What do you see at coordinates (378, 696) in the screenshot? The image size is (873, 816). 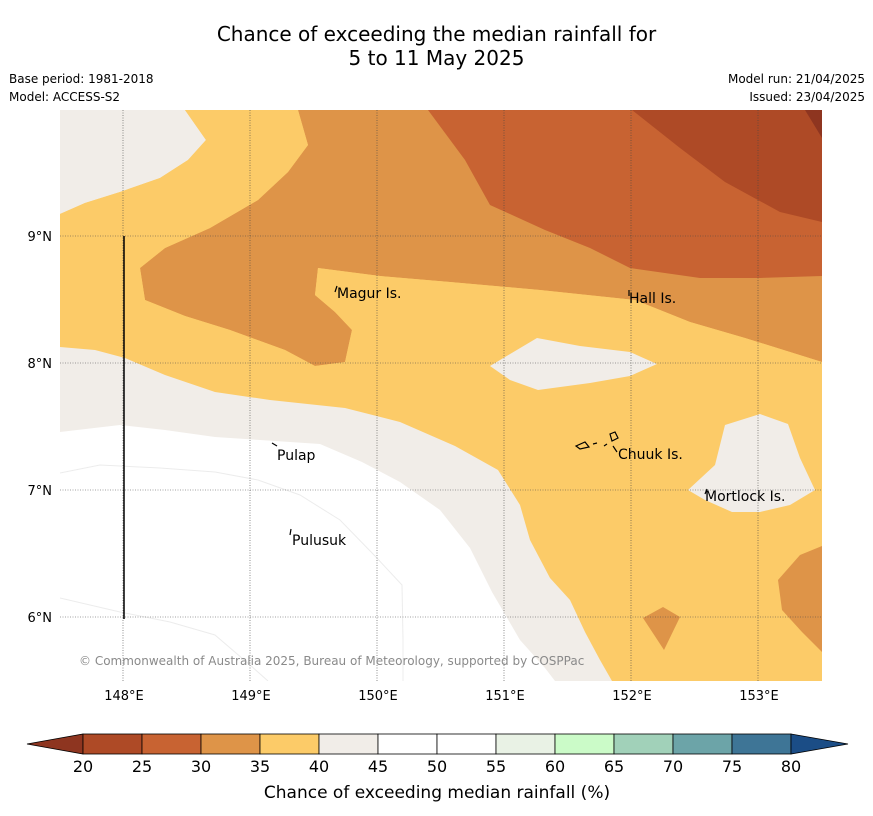 I see `lon-tick-150e: 150°E` at bounding box center [378, 696].